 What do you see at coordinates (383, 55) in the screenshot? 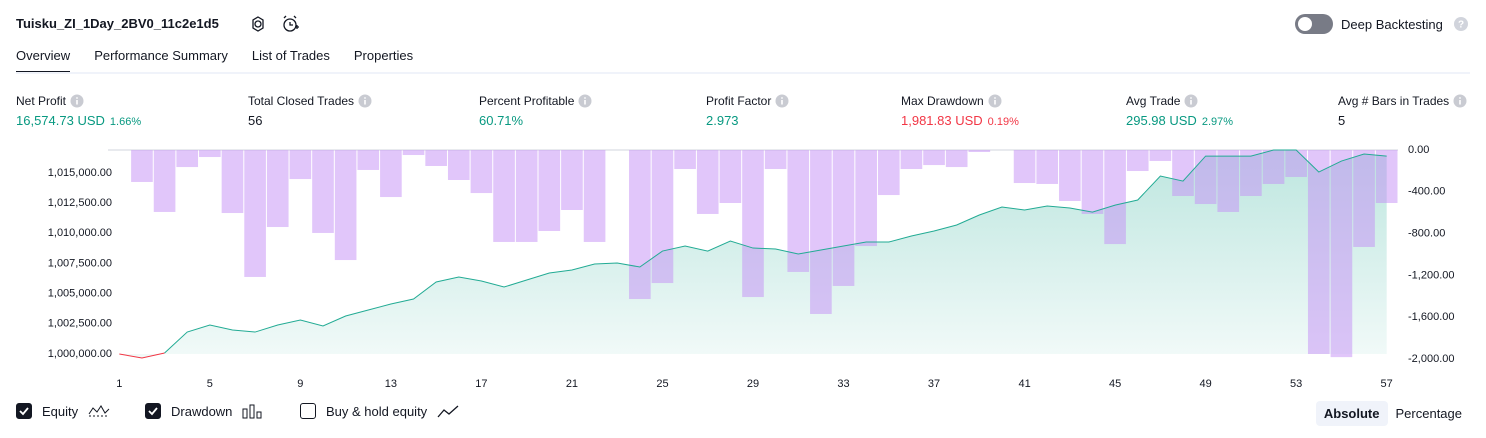
I see `tab: Properties` at bounding box center [383, 55].